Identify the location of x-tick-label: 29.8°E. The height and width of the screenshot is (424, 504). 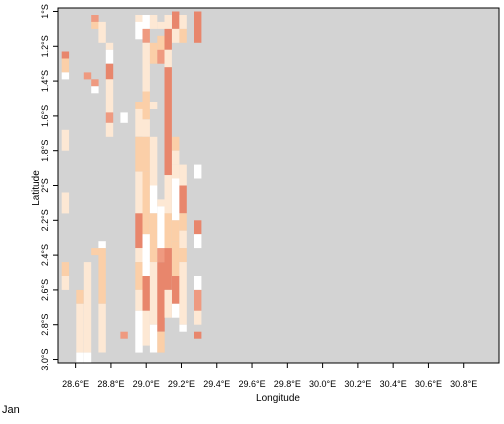
(287, 384).